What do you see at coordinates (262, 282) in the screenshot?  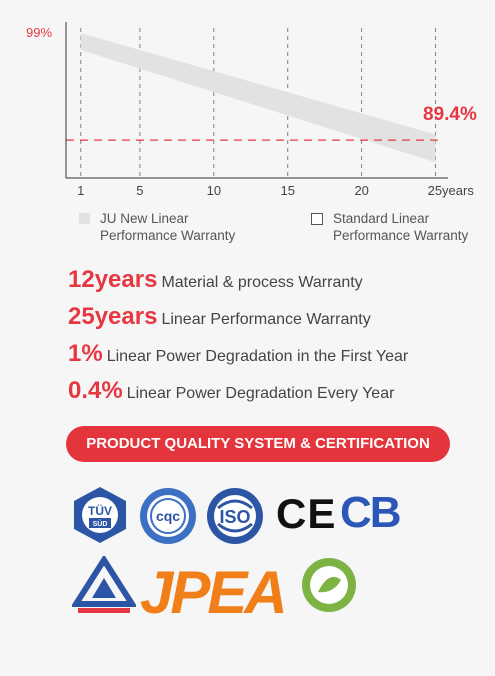 I see `feature-text: Material & process Warranty` at bounding box center [262, 282].